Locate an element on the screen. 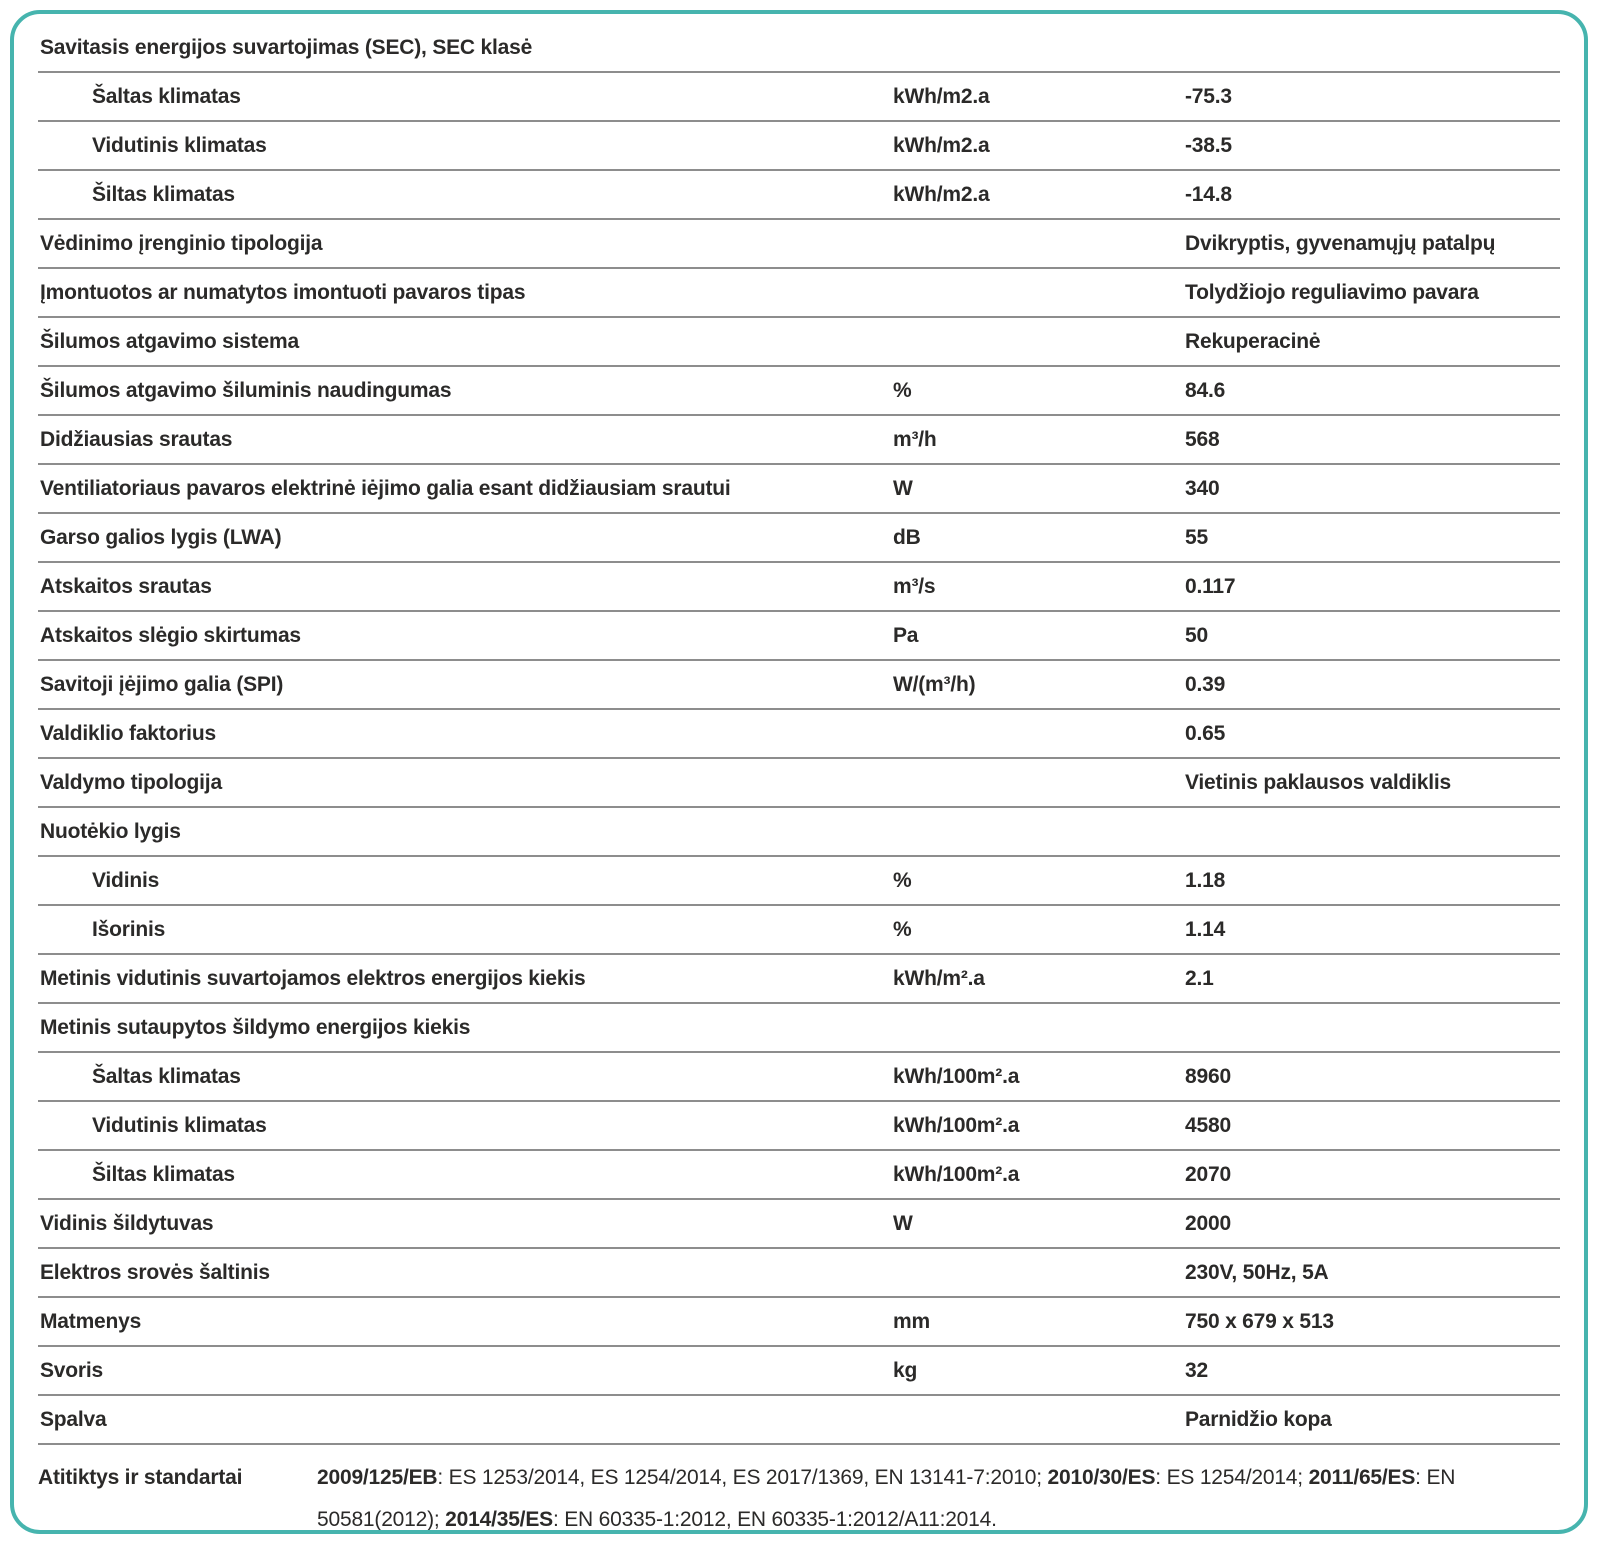  spec-row: Šilumos atgavimo sistema Rekuperacinė is located at coordinates (799, 342).